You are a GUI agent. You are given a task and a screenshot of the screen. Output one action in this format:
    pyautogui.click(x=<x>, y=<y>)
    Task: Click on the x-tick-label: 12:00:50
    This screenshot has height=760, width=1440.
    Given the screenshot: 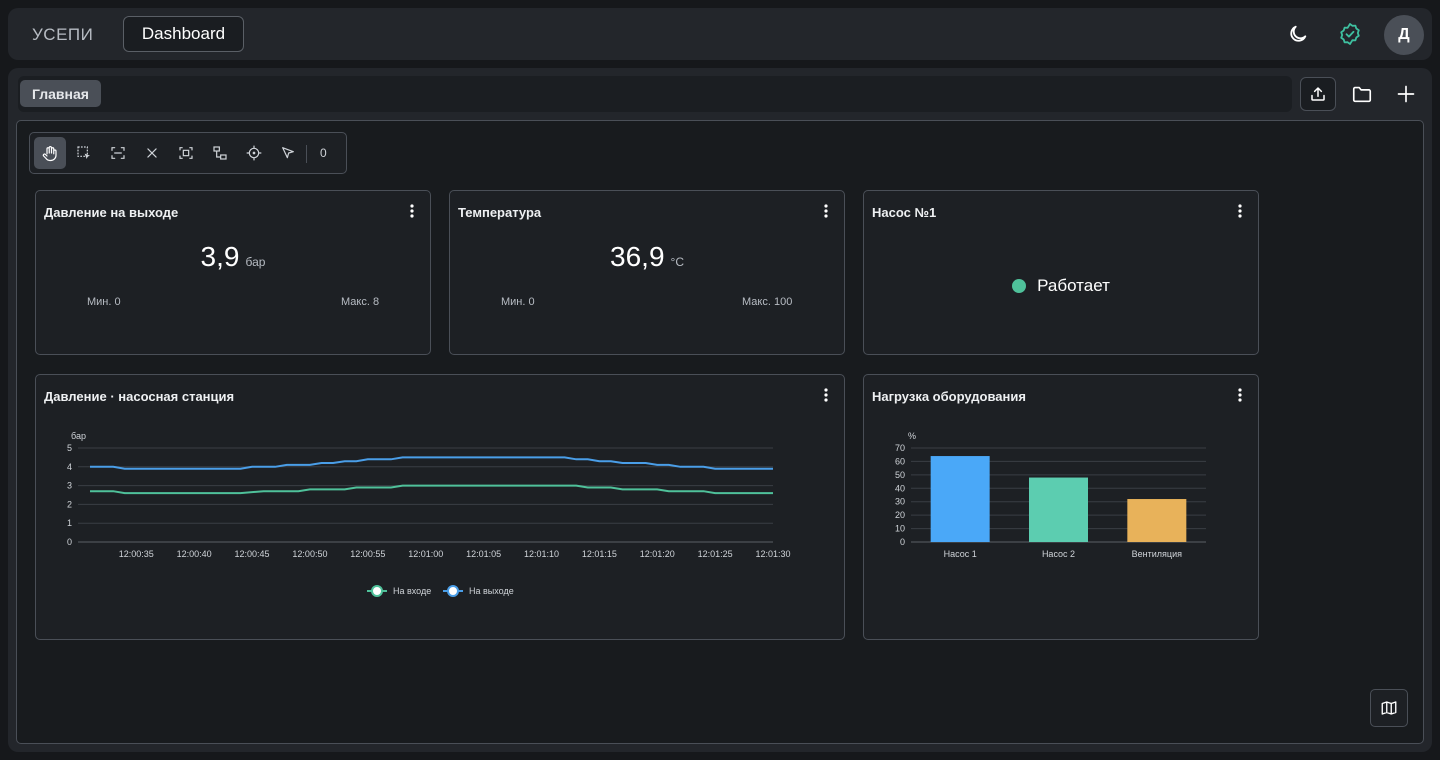 What is the action you would take?
    pyautogui.click(x=309, y=554)
    